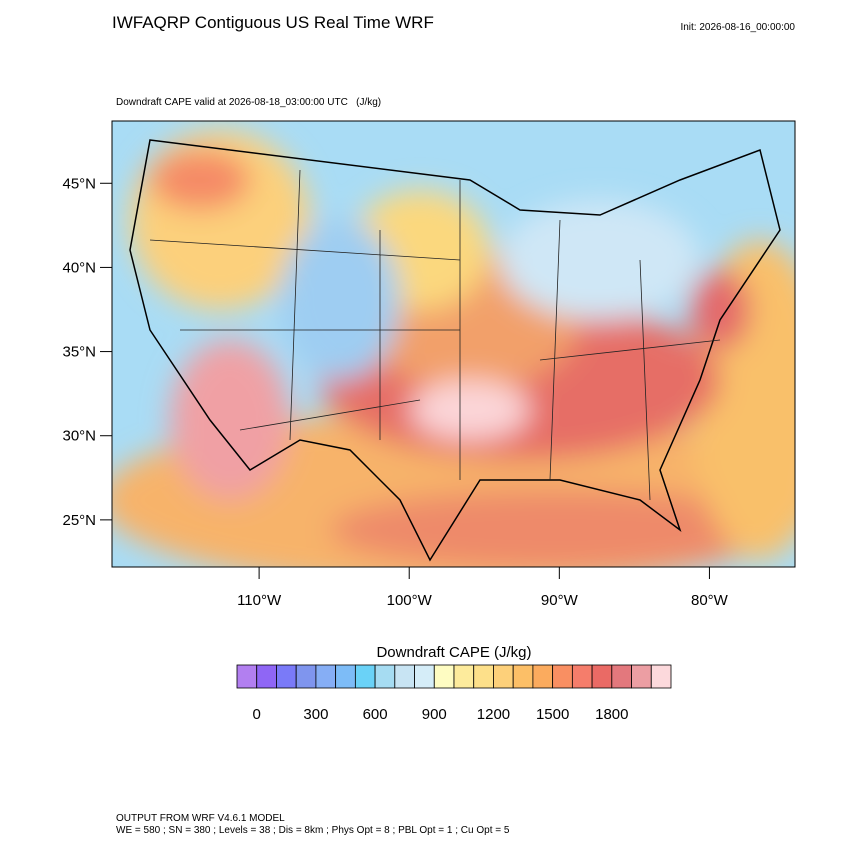 Image resolution: width=850 pixels, height=855 pixels. Describe the element at coordinates (493, 714) in the screenshot. I see `colorbar-tick-label: 1200` at that location.